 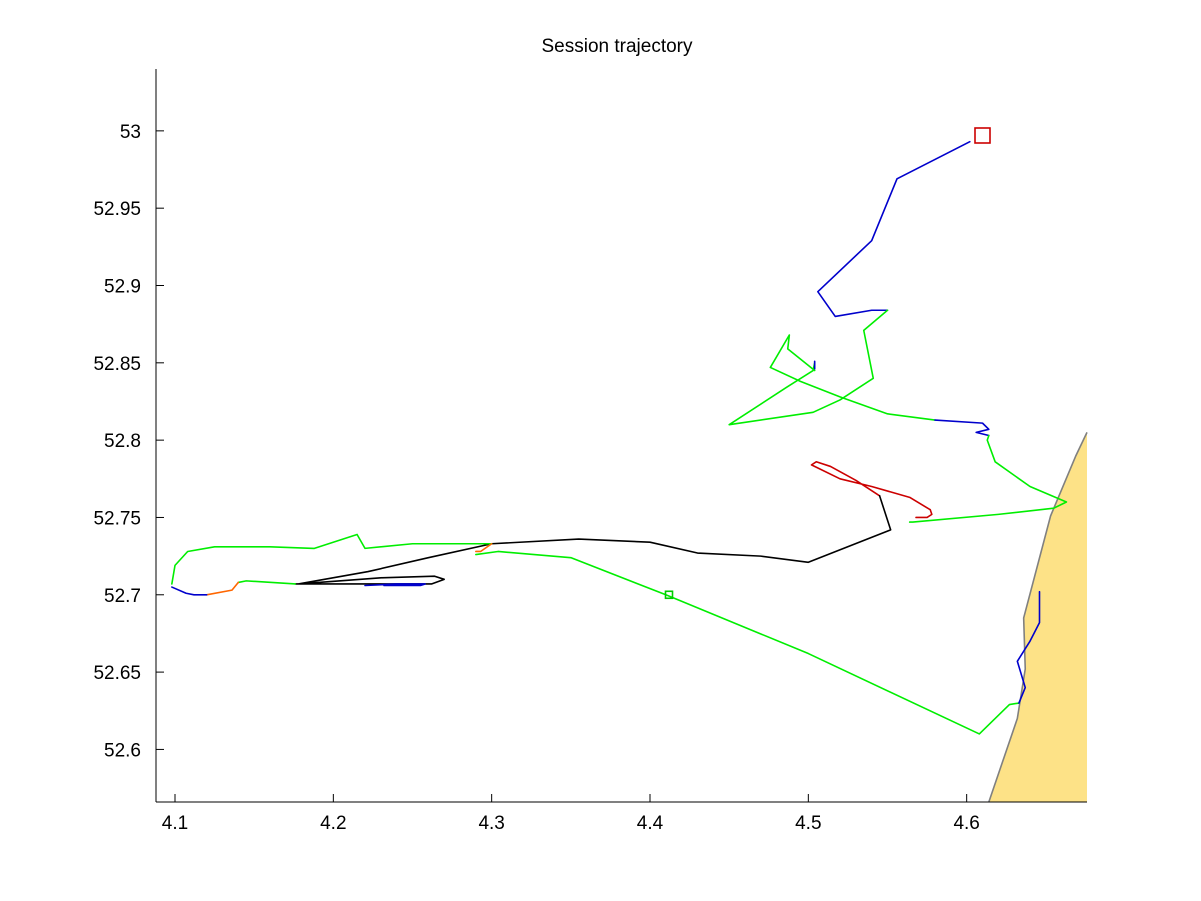 I want to click on start-marker, so click(x=982, y=135).